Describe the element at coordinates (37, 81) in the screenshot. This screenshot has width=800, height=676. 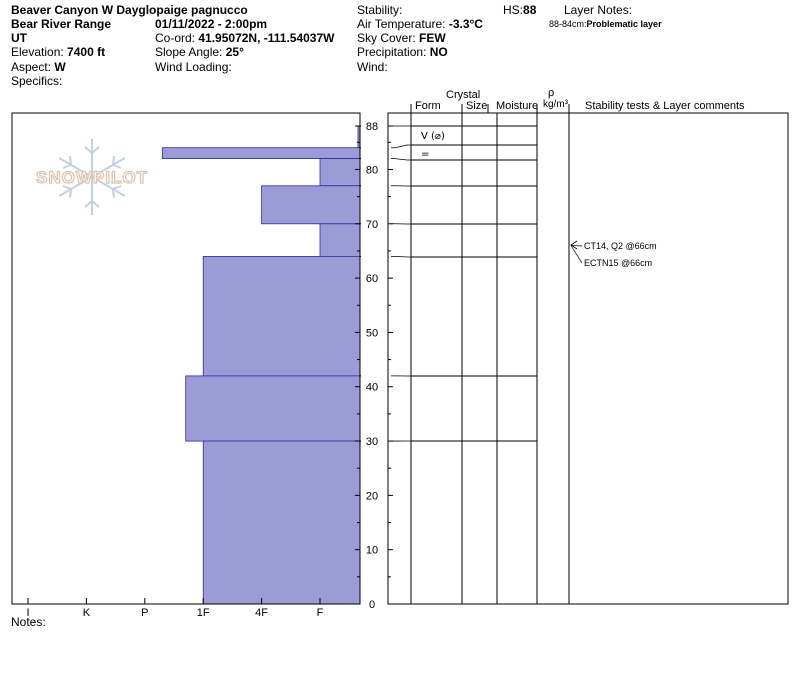
I see `specifics-label: Specifics:` at that location.